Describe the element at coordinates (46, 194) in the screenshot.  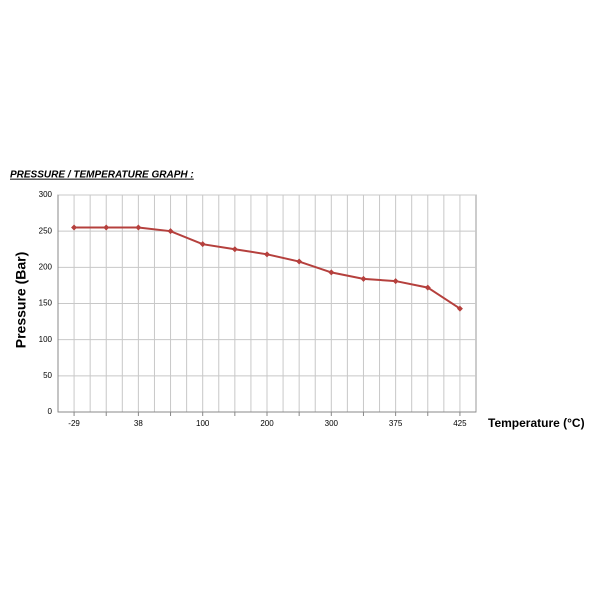
I see `y-tick-label: 300` at that location.